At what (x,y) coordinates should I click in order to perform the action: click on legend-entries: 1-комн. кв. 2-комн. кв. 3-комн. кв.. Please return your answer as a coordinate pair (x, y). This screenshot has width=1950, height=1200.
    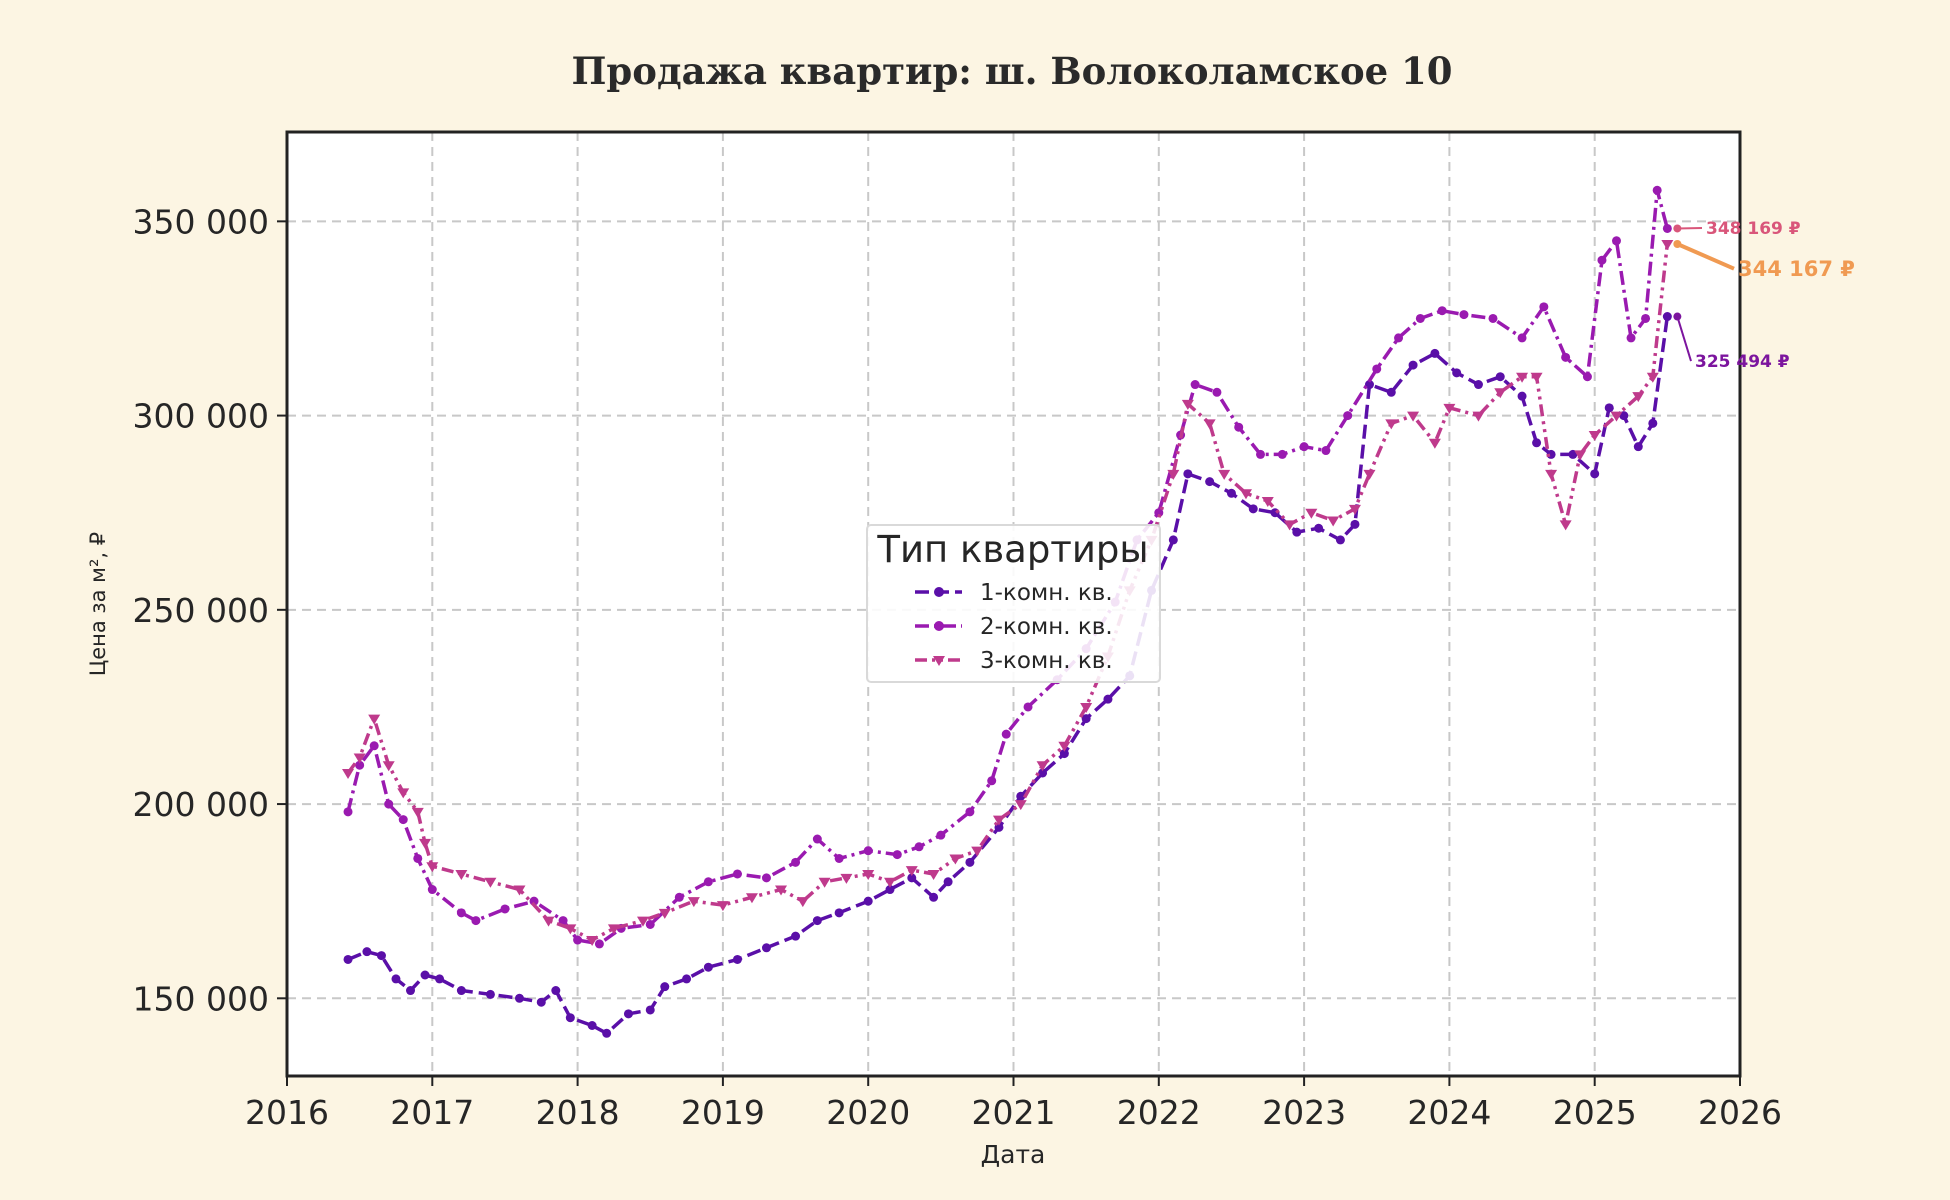
    Looking at the image, I should click on (1014, 627).